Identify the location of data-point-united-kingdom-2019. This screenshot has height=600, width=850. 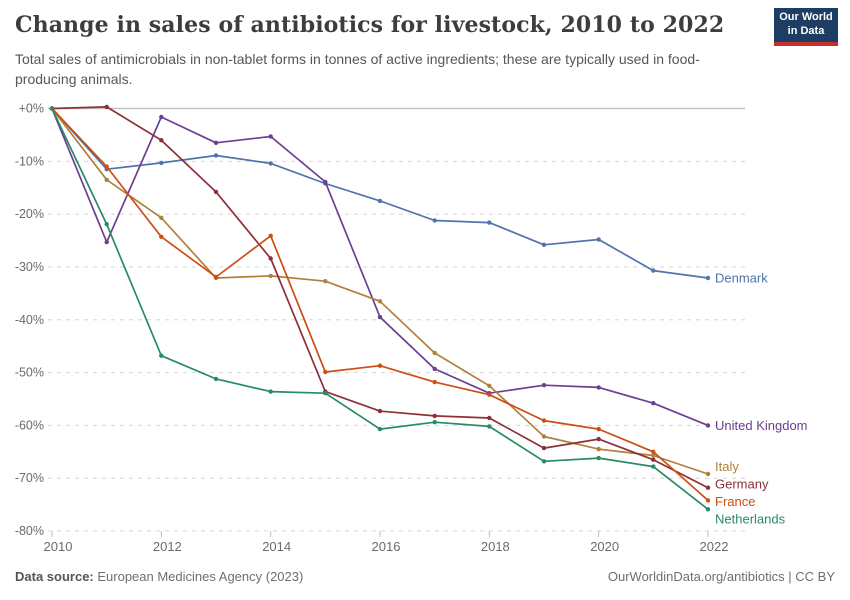
(544, 385).